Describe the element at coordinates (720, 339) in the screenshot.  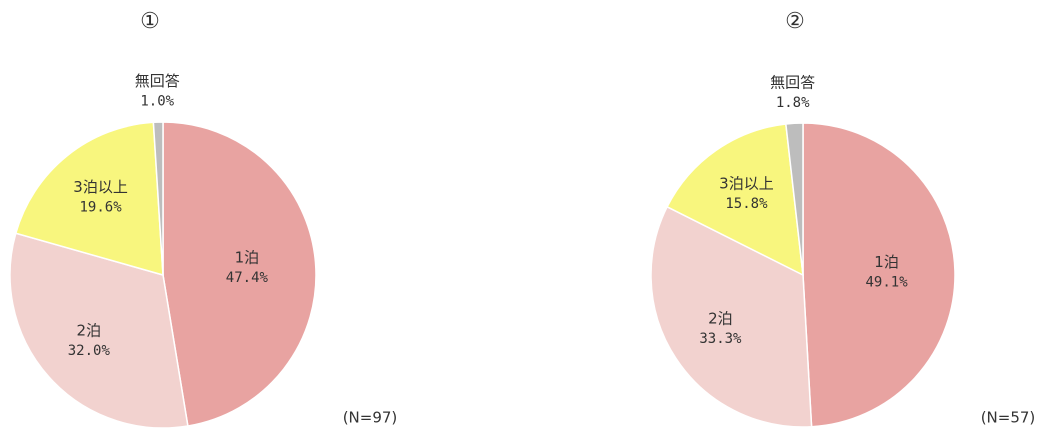
I see `slice-value-label: 33.3%` at that location.